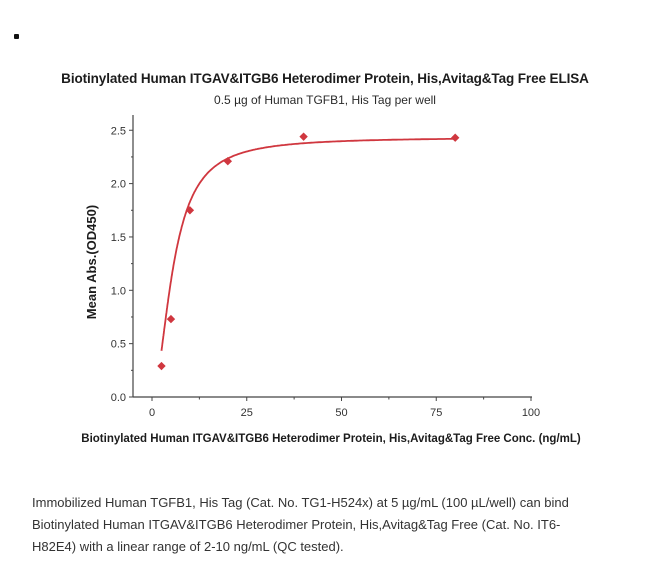 The height and width of the screenshot is (561, 650). What do you see at coordinates (152, 413) in the screenshot?
I see `svg-text: 0` at bounding box center [152, 413].